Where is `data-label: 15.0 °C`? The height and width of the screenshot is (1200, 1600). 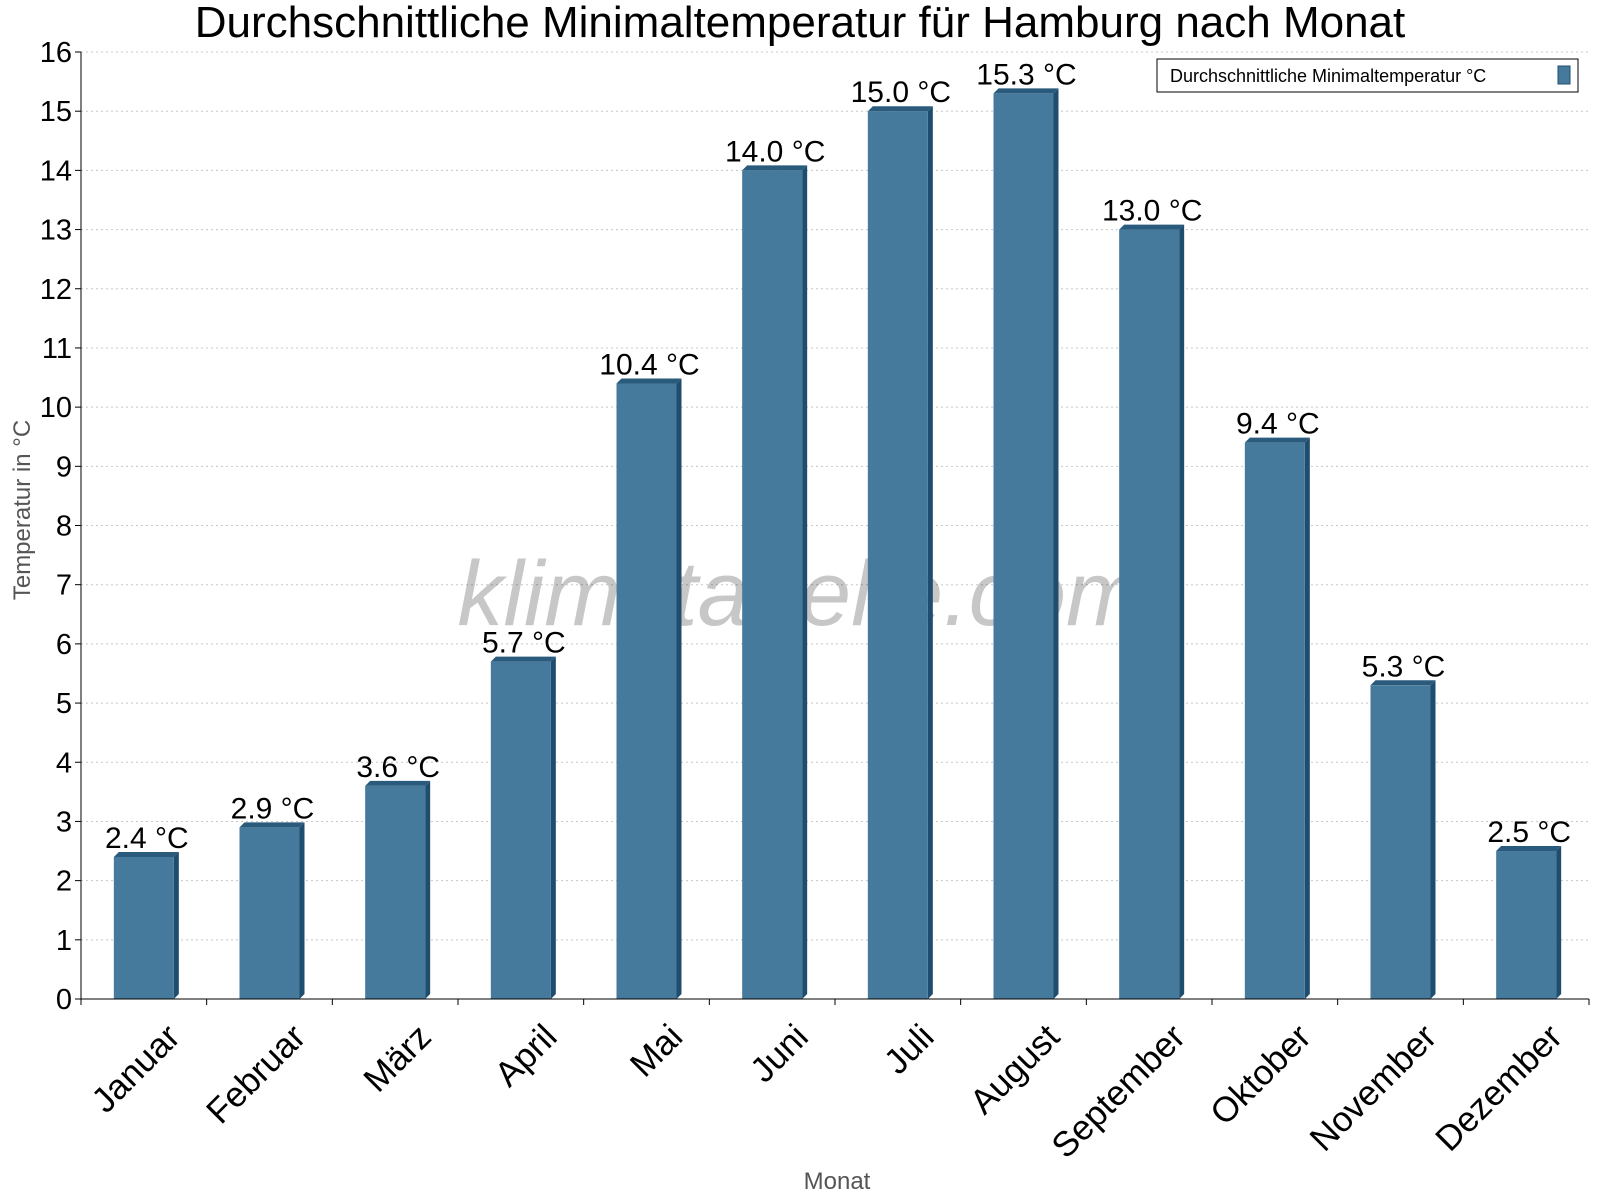
data-label: 15.0 °C is located at coordinates (901, 92).